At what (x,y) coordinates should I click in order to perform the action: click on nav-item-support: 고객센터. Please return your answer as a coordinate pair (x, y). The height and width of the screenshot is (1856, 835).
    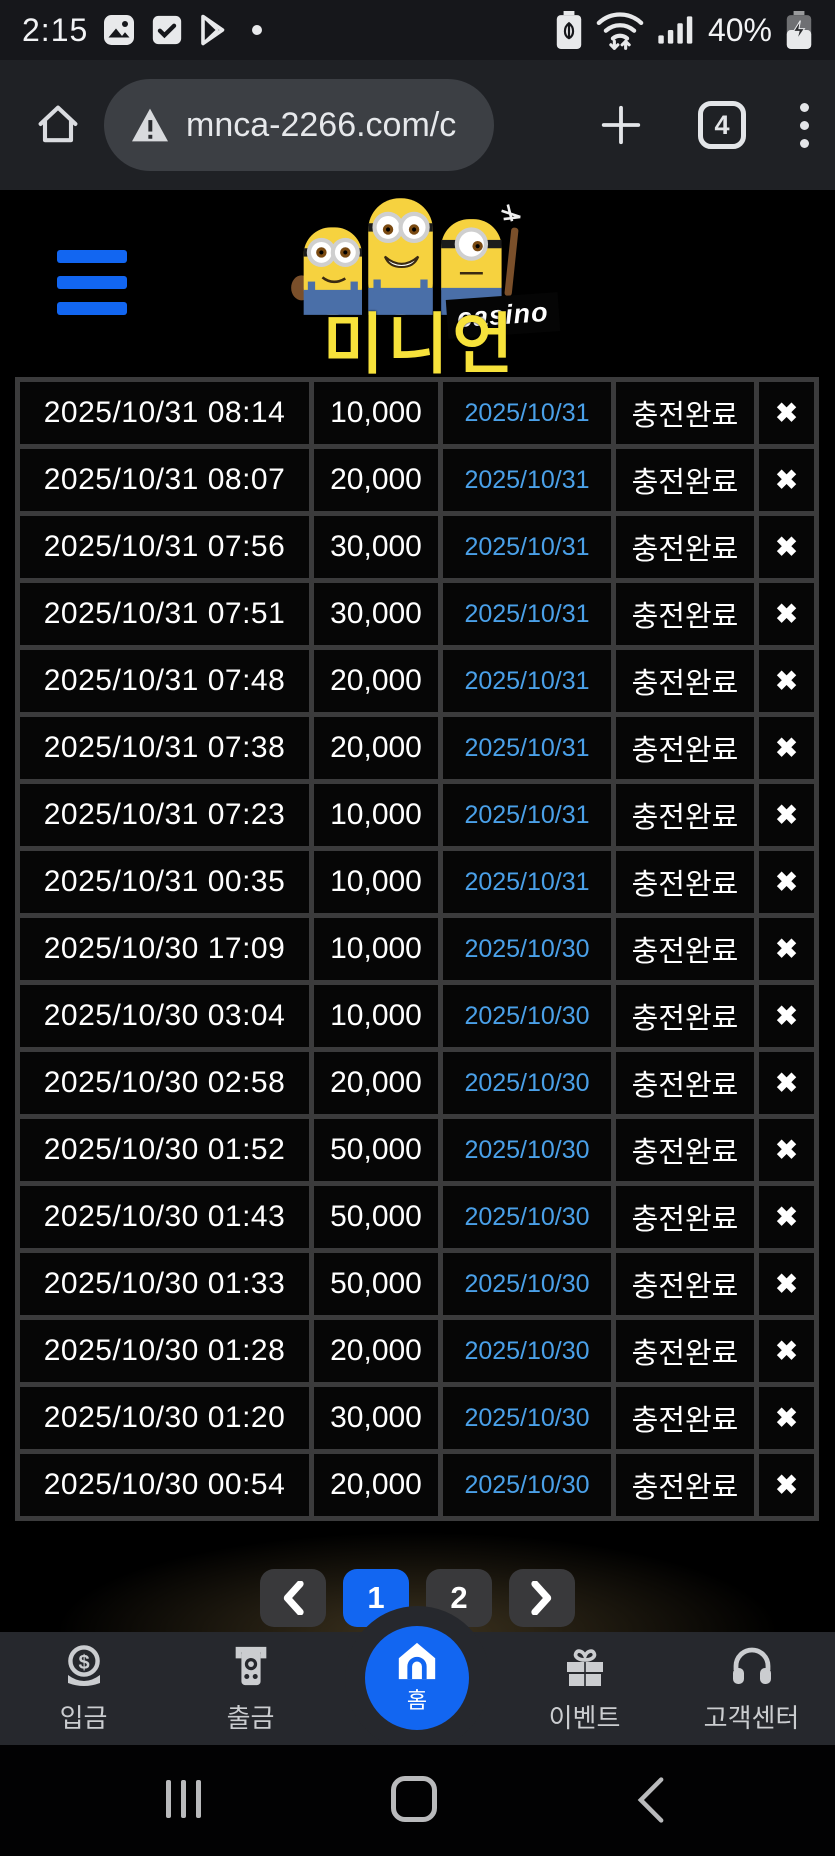
    Looking at the image, I should click on (751, 1688).